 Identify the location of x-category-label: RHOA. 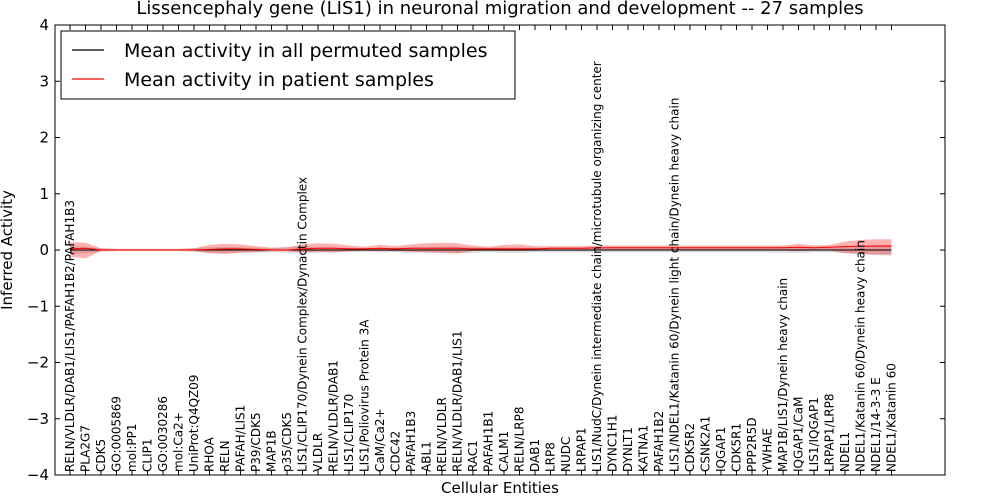
(210, 454).